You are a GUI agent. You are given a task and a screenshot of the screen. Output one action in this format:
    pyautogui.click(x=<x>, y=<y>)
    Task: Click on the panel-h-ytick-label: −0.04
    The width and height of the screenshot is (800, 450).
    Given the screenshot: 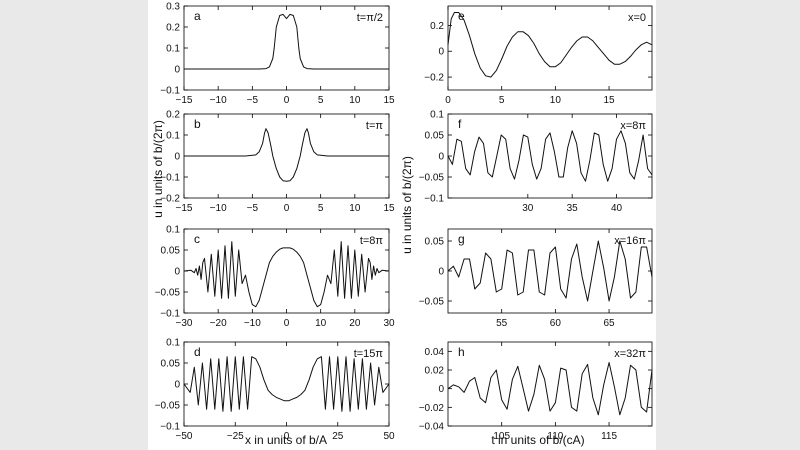 What is the action you would take?
    pyautogui.click(x=432, y=427)
    